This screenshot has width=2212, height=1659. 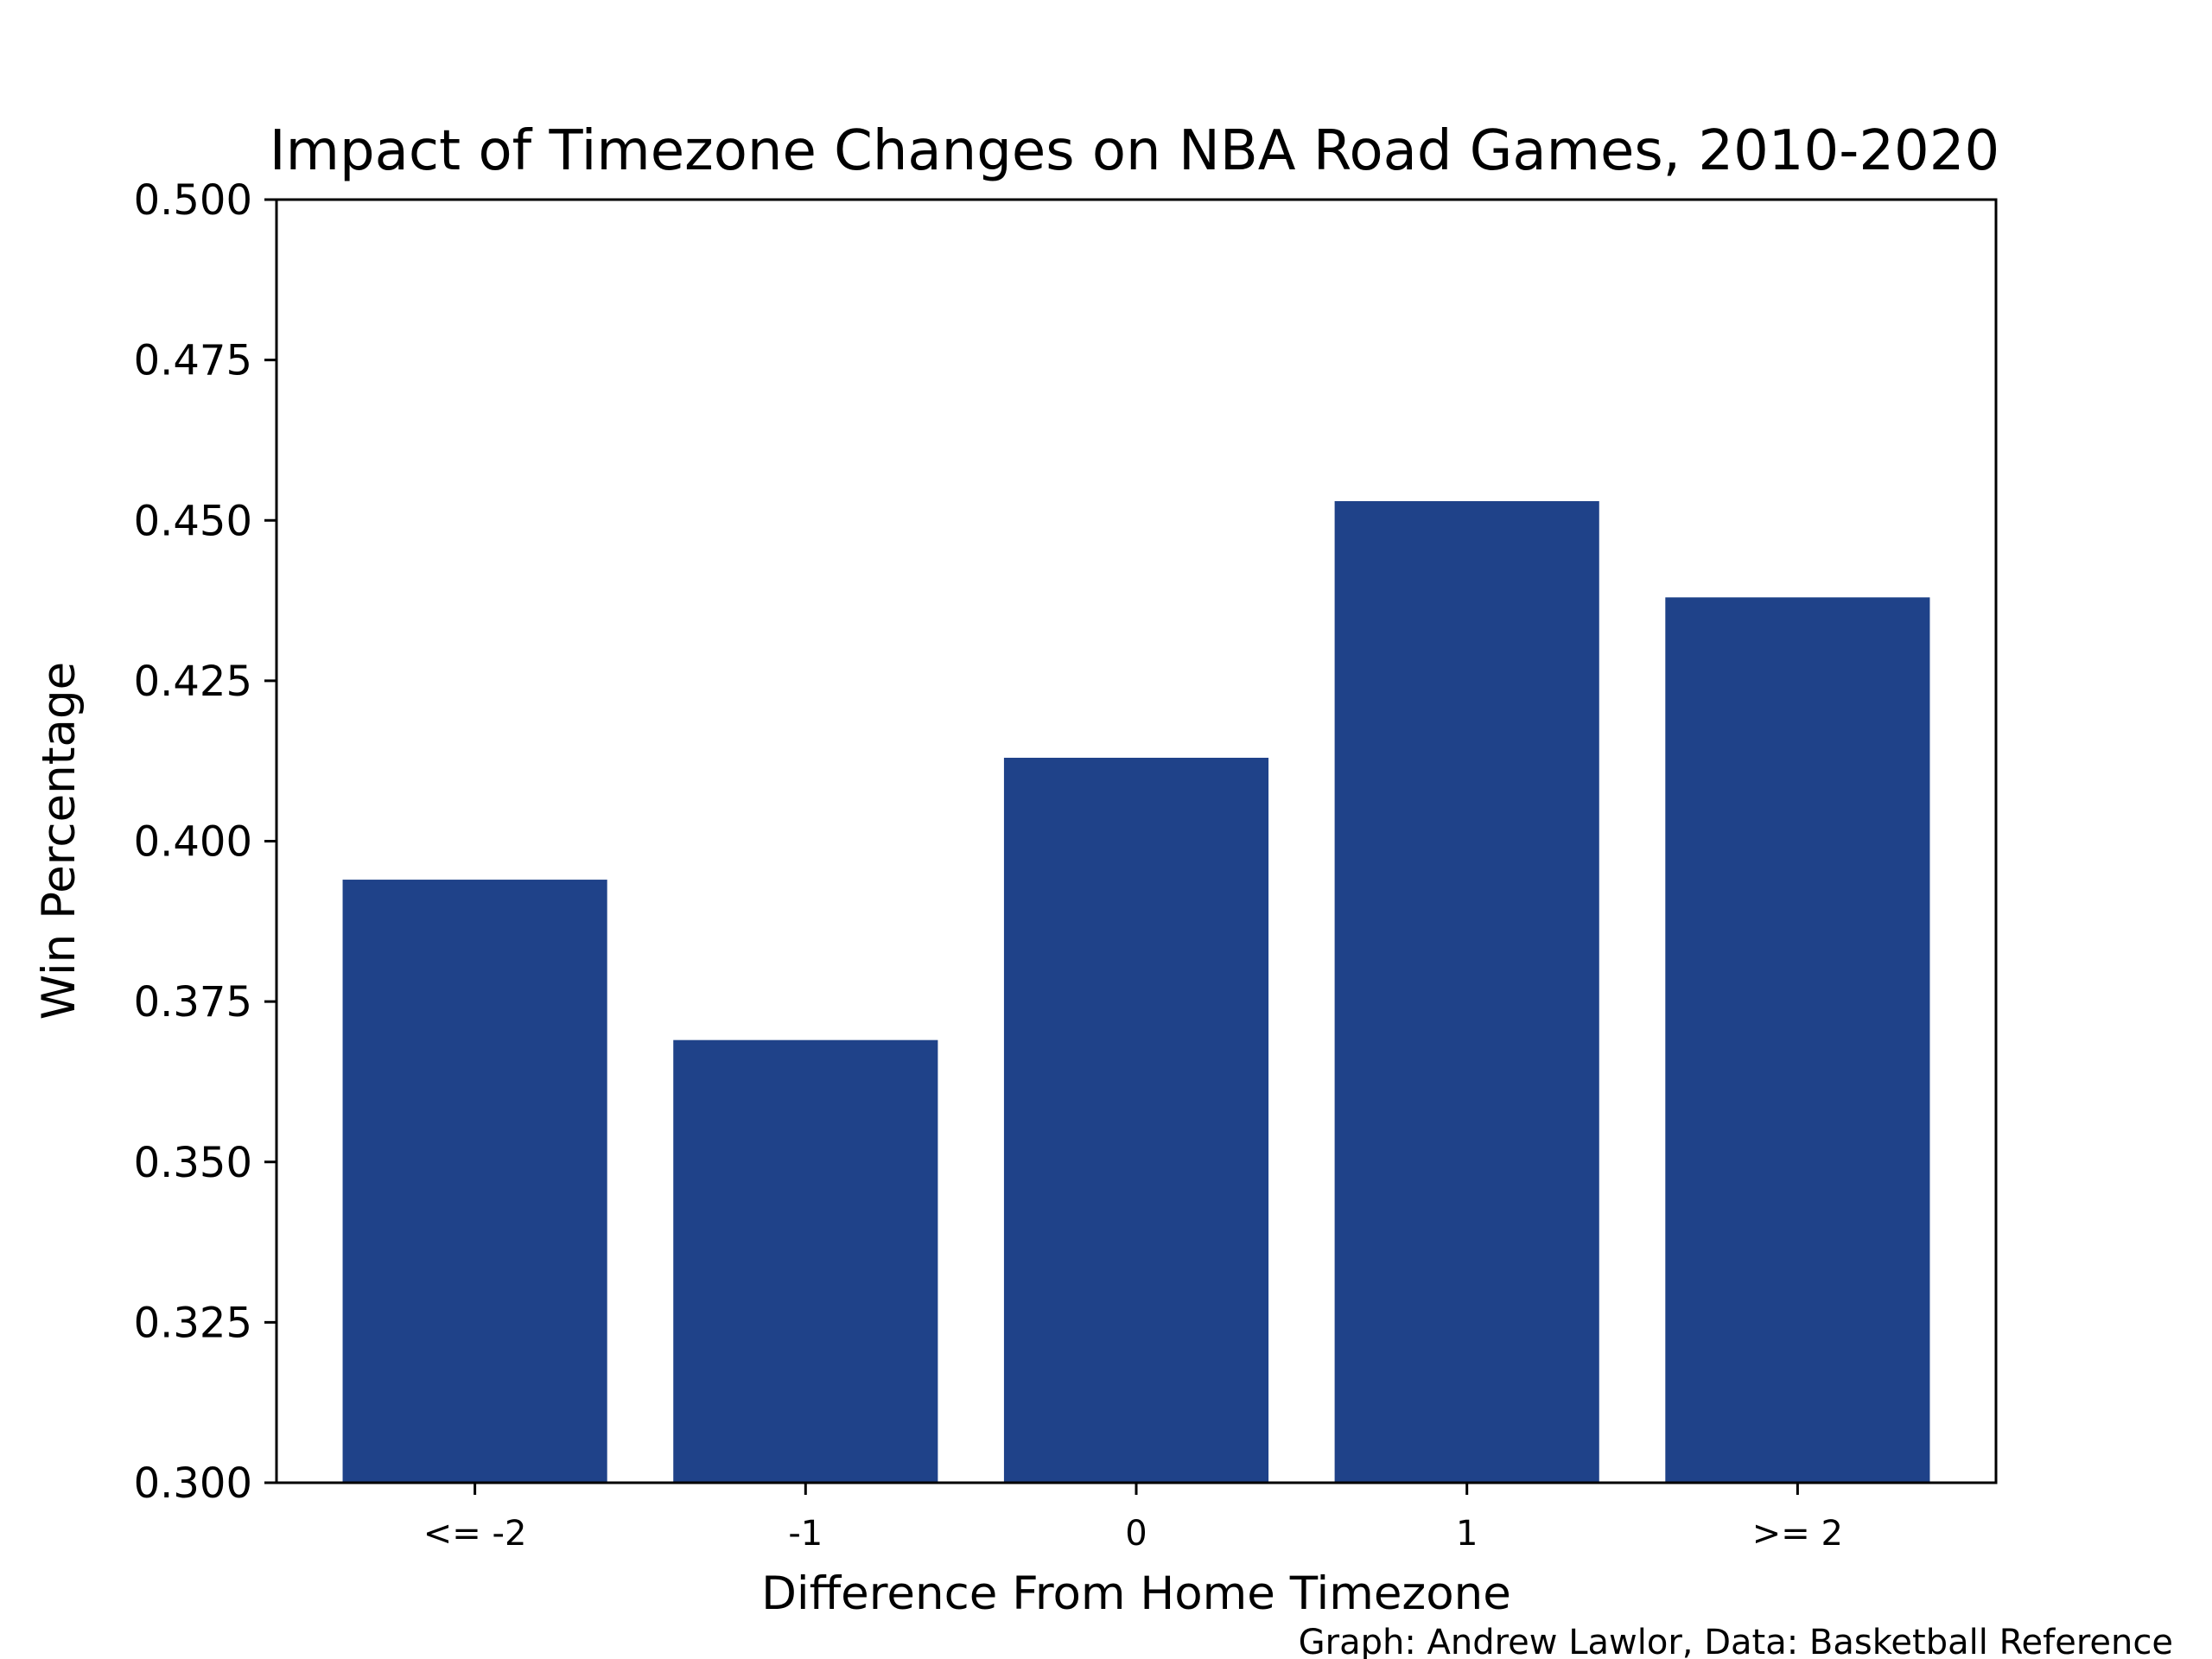 I want to click on x-tick-label: <= -2, so click(x=475, y=1534).